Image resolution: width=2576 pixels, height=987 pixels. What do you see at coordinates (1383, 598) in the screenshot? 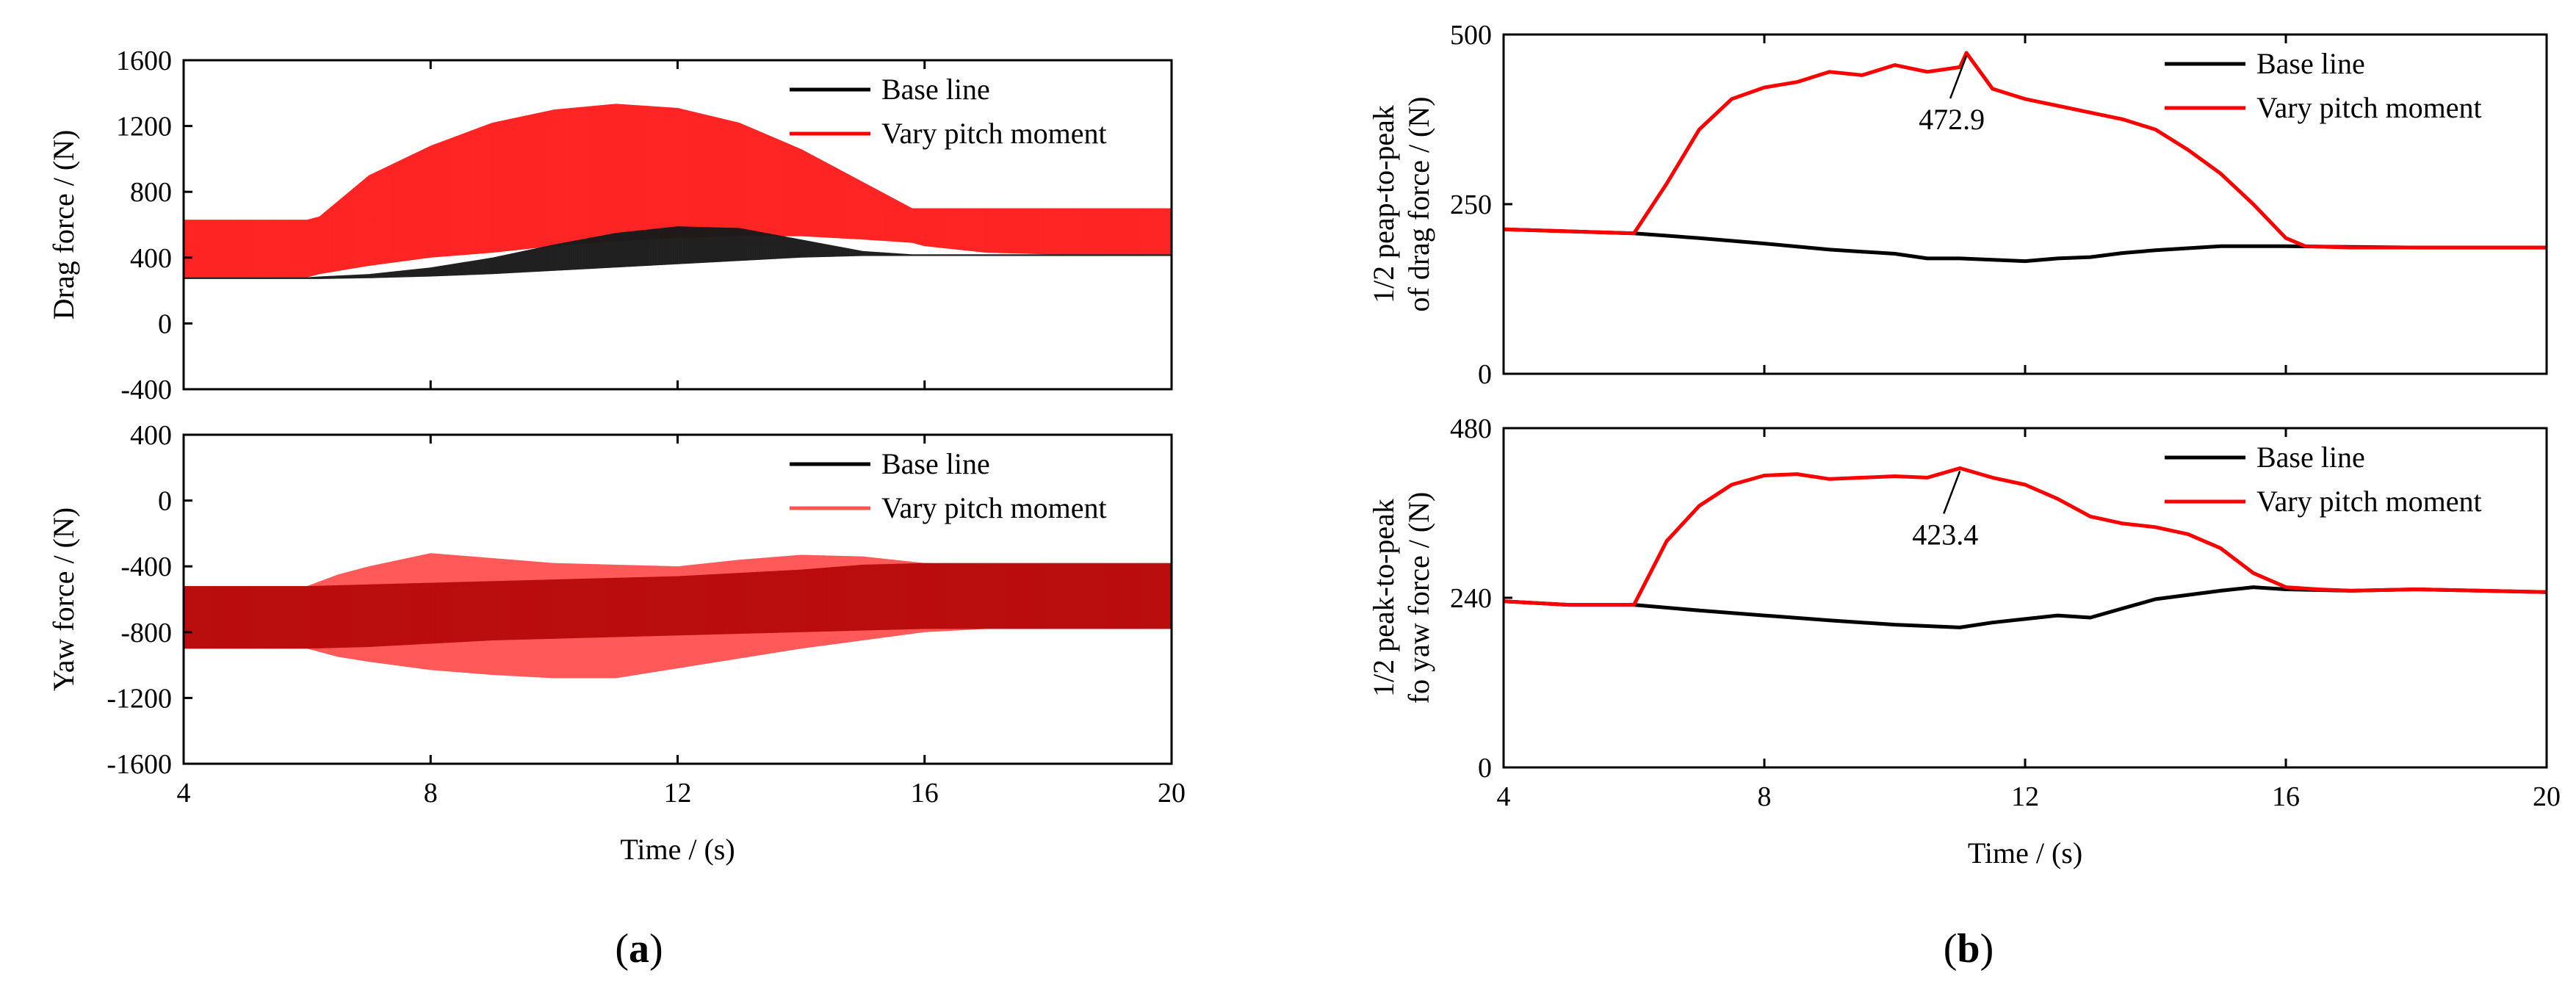
I see `y-axis-label: 1/2 peak-to-peak` at bounding box center [1383, 598].